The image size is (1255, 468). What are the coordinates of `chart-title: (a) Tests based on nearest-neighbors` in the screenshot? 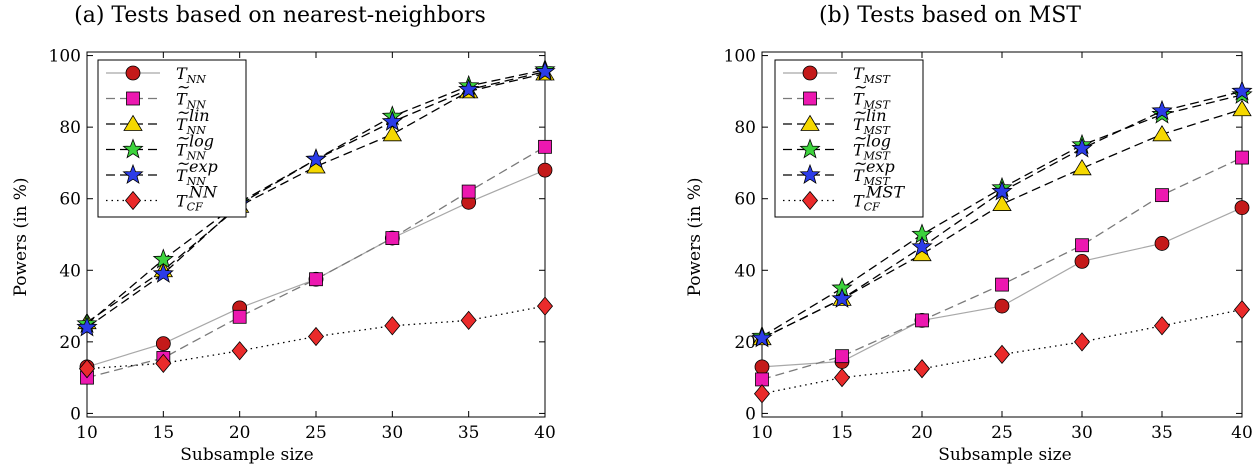 It's located at (280, 15).